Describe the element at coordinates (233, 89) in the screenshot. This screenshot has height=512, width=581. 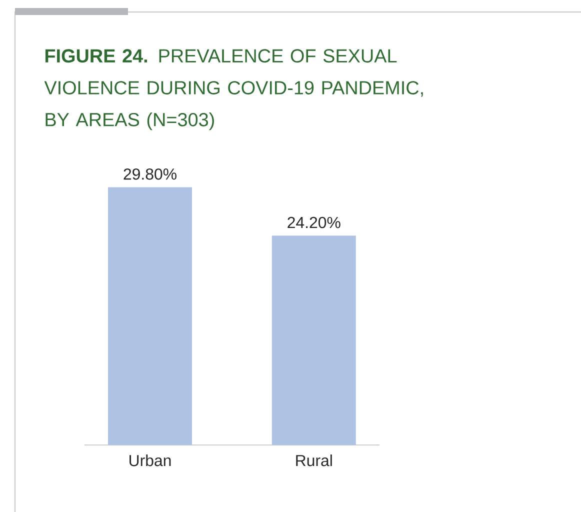
I see `chart-title: FIGURE 24. PREVALENCE OF SEXUAL VIOLENCE DURING COVID-19 PANDEMIC, BY AREAS (N=303)` at that location.